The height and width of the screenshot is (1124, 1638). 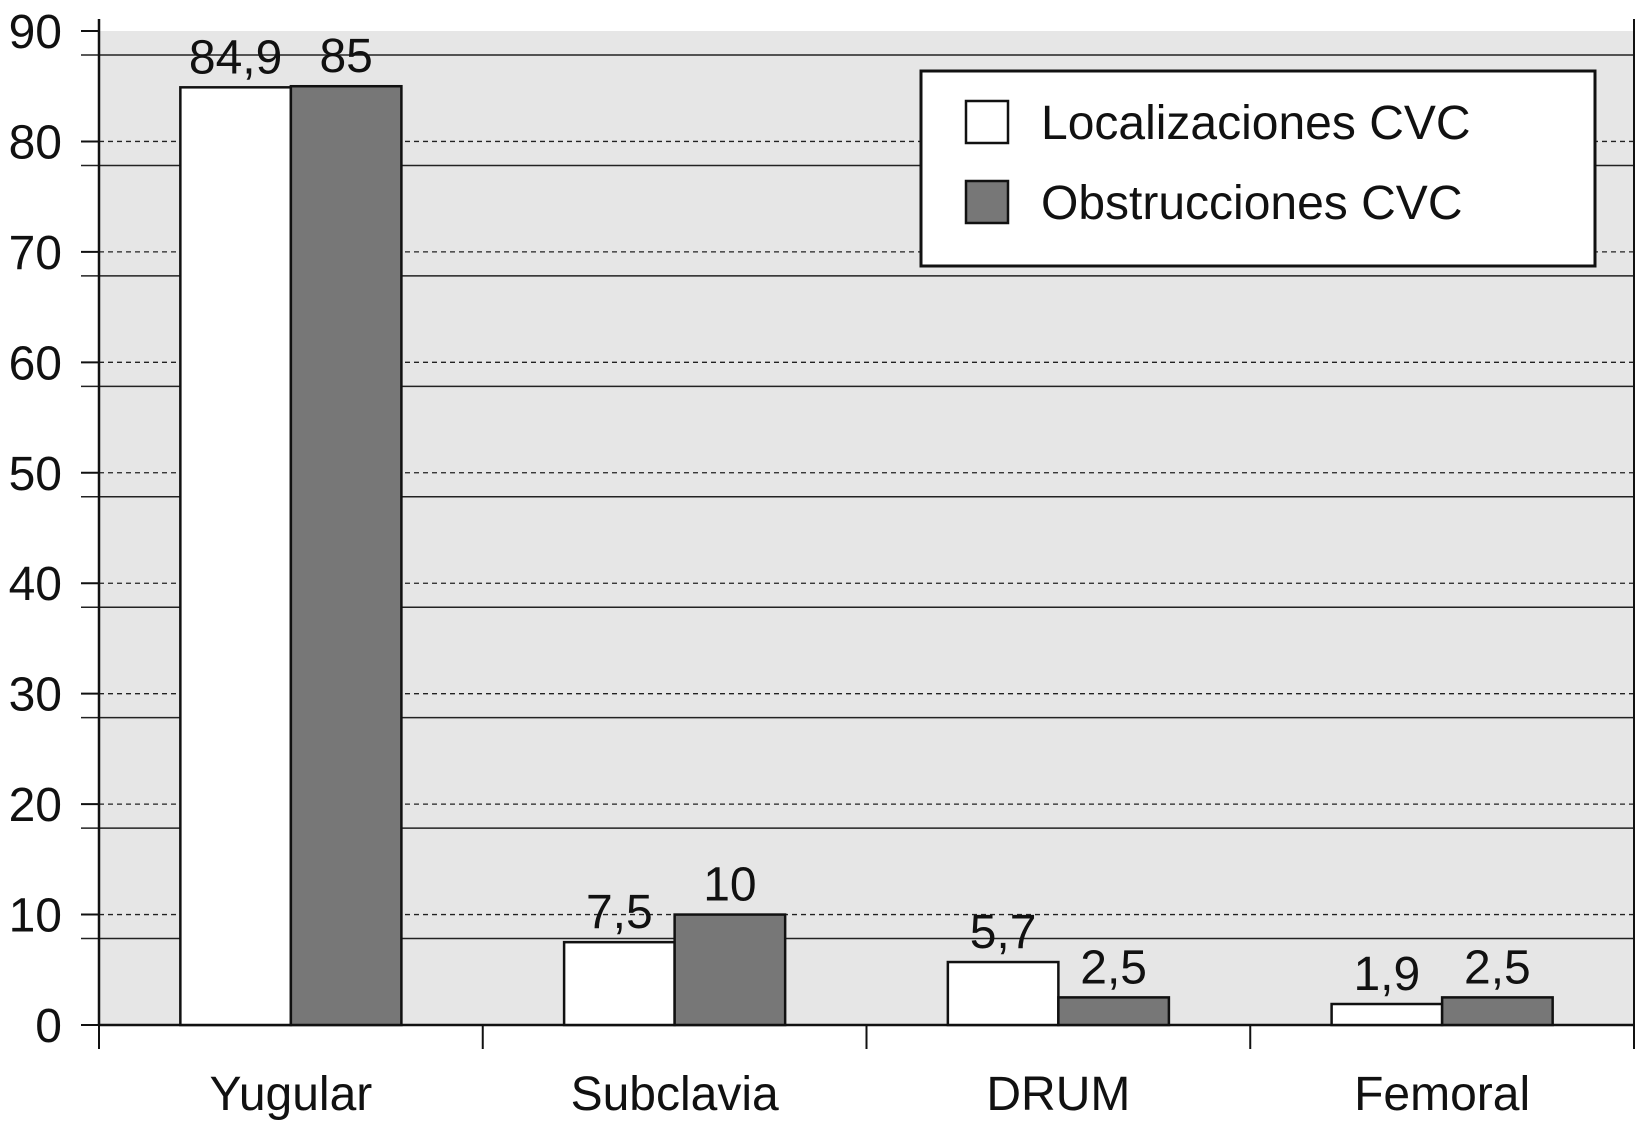 I want to click on y-tick-label: 0, so click(x=48, y=1026).